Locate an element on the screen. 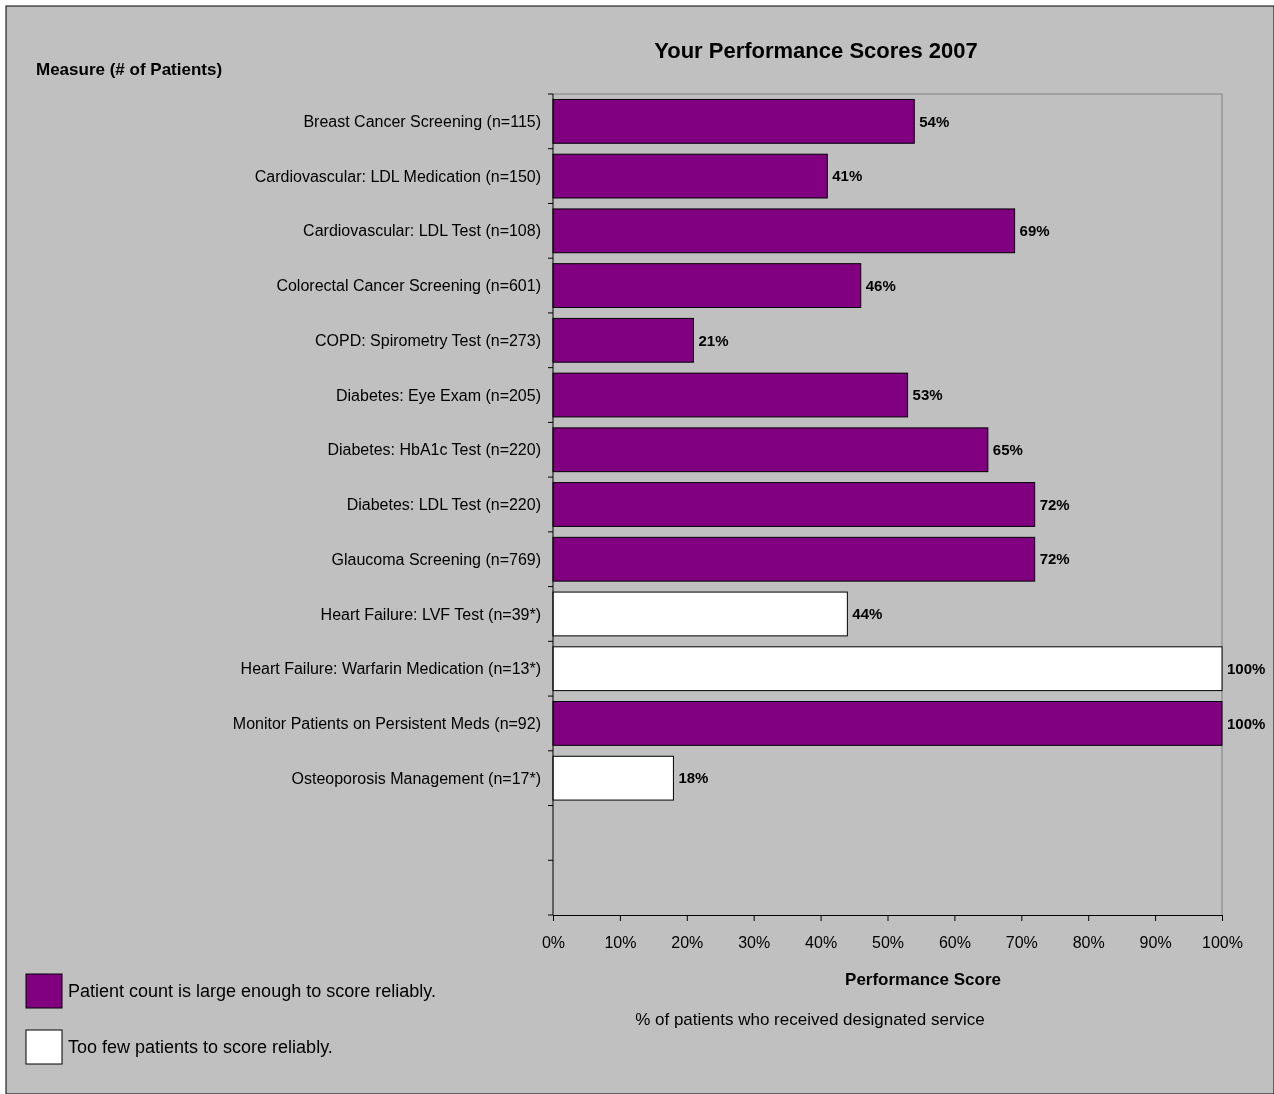 The width and height of the screenshot is (1274, 1094). x-tick-label: 0% is located at coordinates (553, 942).